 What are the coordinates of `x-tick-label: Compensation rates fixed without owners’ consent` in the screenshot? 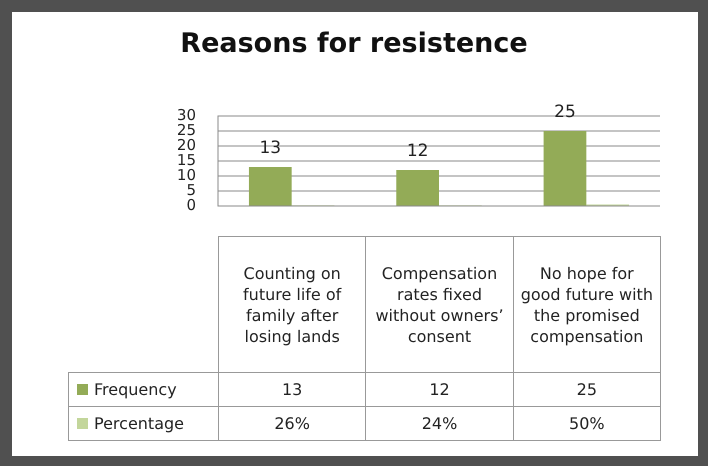 It's located at (439, 304).